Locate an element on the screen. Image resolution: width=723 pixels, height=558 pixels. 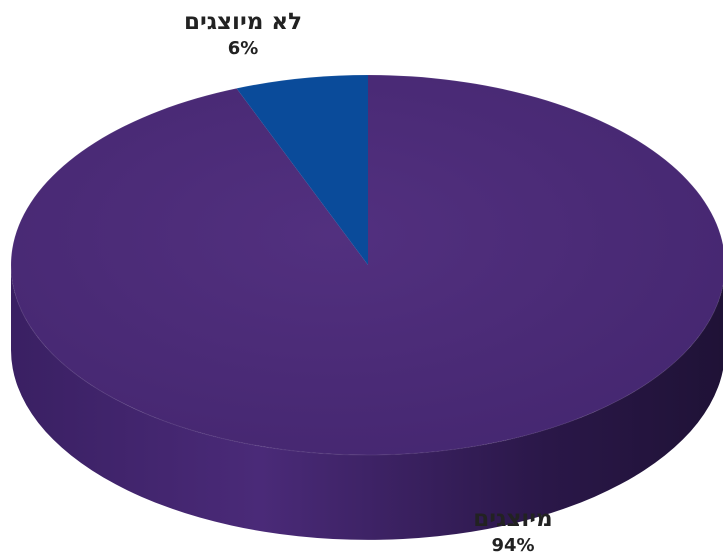
slice-label-not-represented: לא מיוצגים 6% is located at coordinates (243, 34).